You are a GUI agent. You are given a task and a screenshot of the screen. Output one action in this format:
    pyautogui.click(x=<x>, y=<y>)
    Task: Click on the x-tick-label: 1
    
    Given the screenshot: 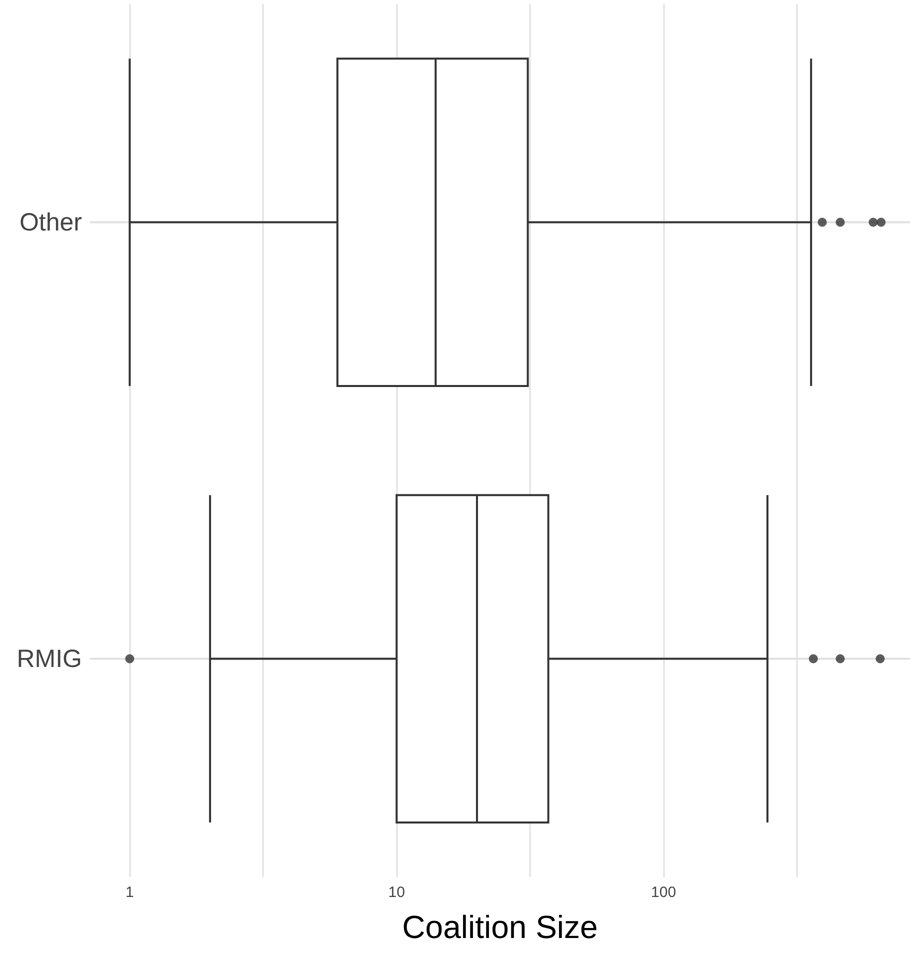 What is the action you would take?
    pyautogui.click(x=130, y=892)
    